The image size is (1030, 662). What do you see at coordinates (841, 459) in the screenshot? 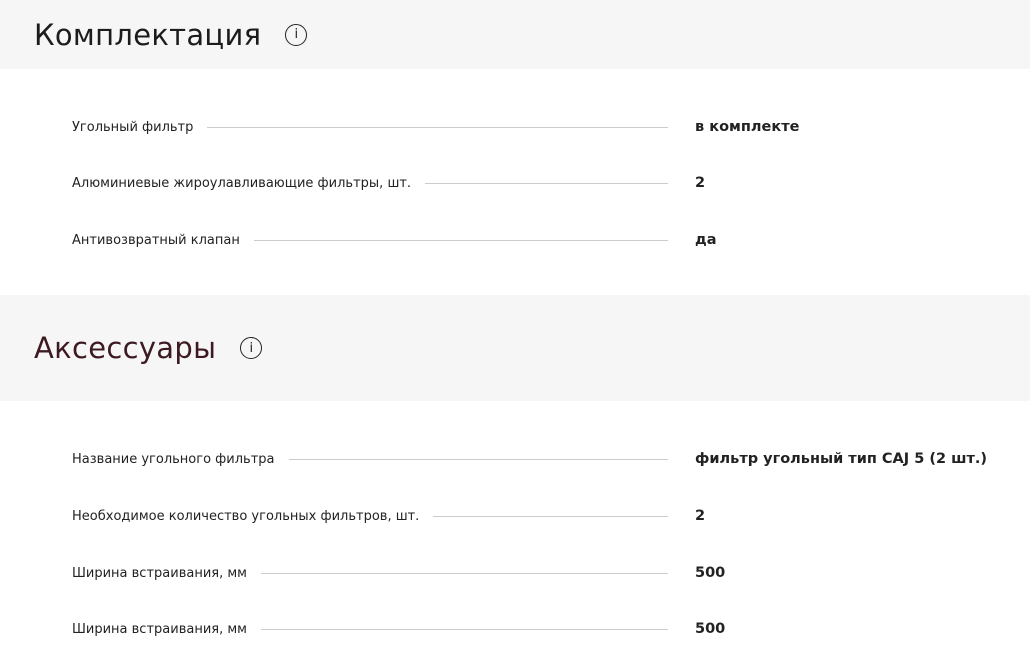
I see `spec-value: фильтр угольный тип CAJ 5 (2 шт.)` at bounding box center [841, 459].